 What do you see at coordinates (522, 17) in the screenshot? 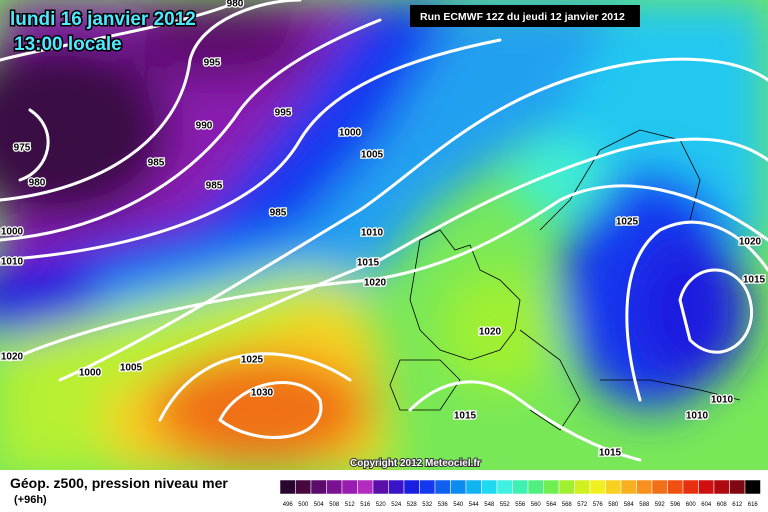
I see `run-info: Run ECMWF 12Z du jeudi 12 janvier 2012` at bounding box center [522, 17].